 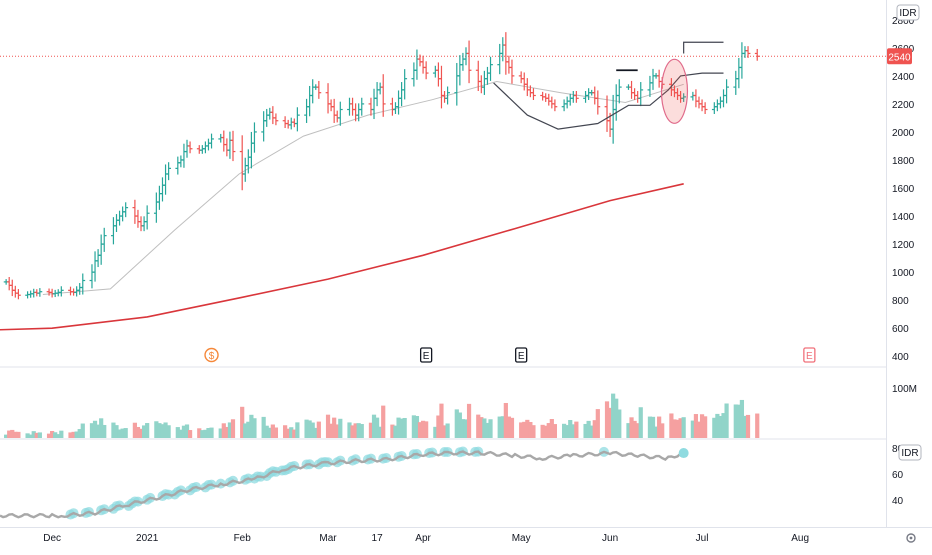 I want to click on price-tick-label: 1400, so click(x=903, y=217).